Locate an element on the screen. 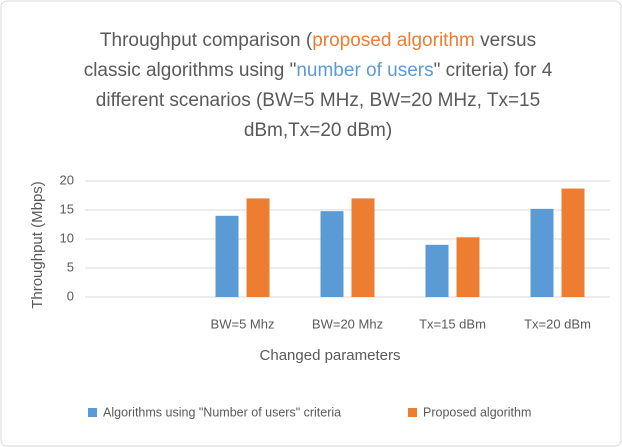 The height and width of the screenshot is (447, 622). legend-label: Proposed algorithm is located at coordinates (477, 412).